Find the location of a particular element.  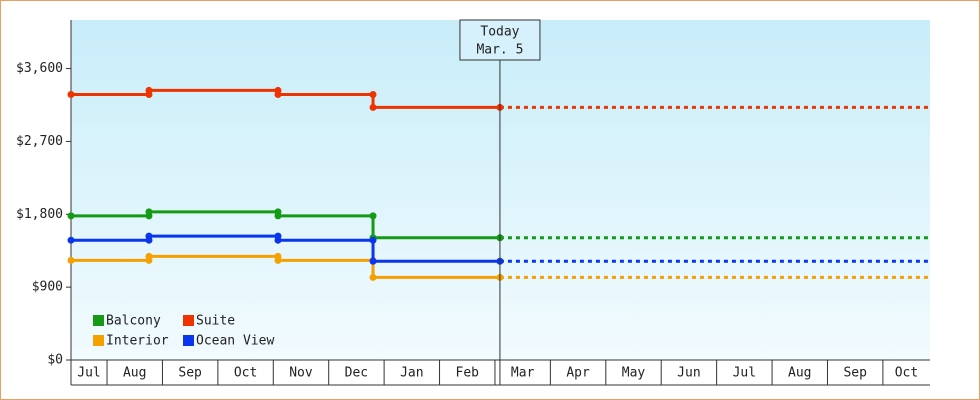

y-tick-label: $2,700 is located at coordinates (39, 141).